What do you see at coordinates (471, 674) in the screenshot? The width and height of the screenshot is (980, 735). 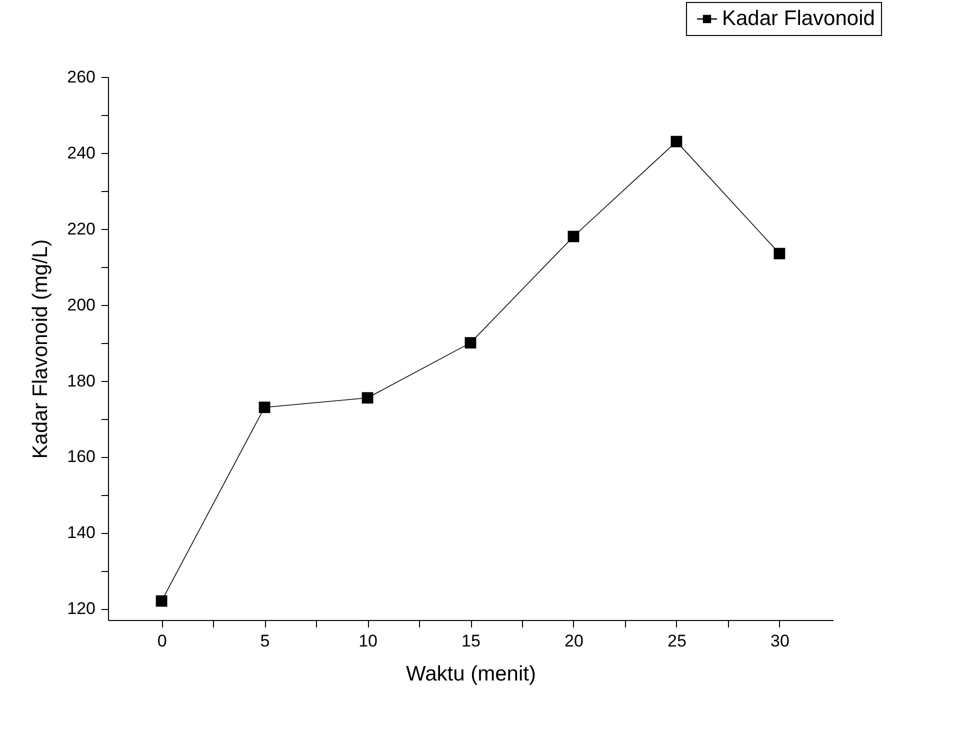 I see `x-axis-title: Waktu (menit)` at bounding box center [471, 674].